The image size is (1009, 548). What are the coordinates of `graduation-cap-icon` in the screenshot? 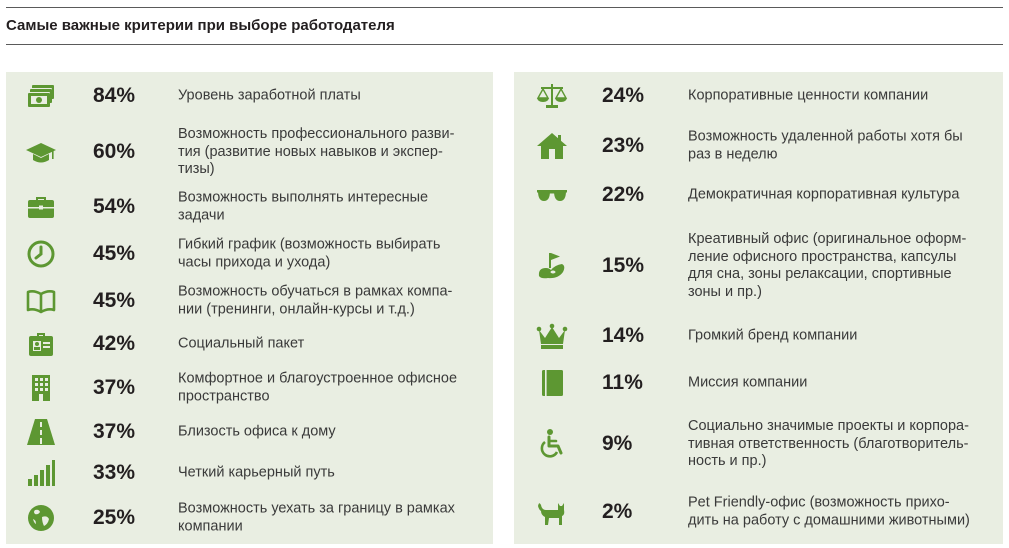 It's located at (41, 152).